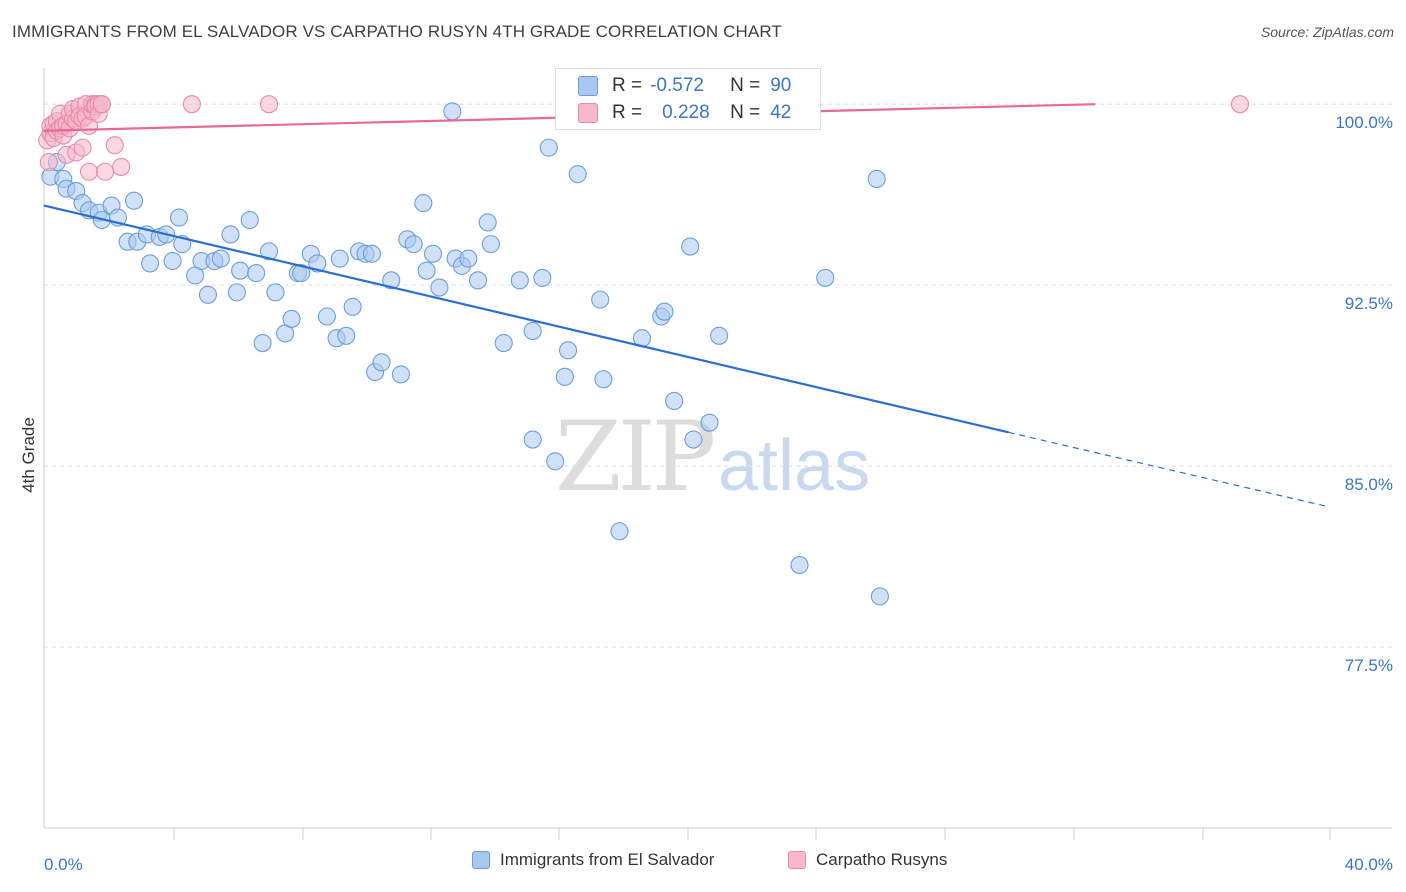 Image resolution: width=1406 pixels, height=892 pixels. I want to click on stats-r-label-blue: R =, so click(627, 85).